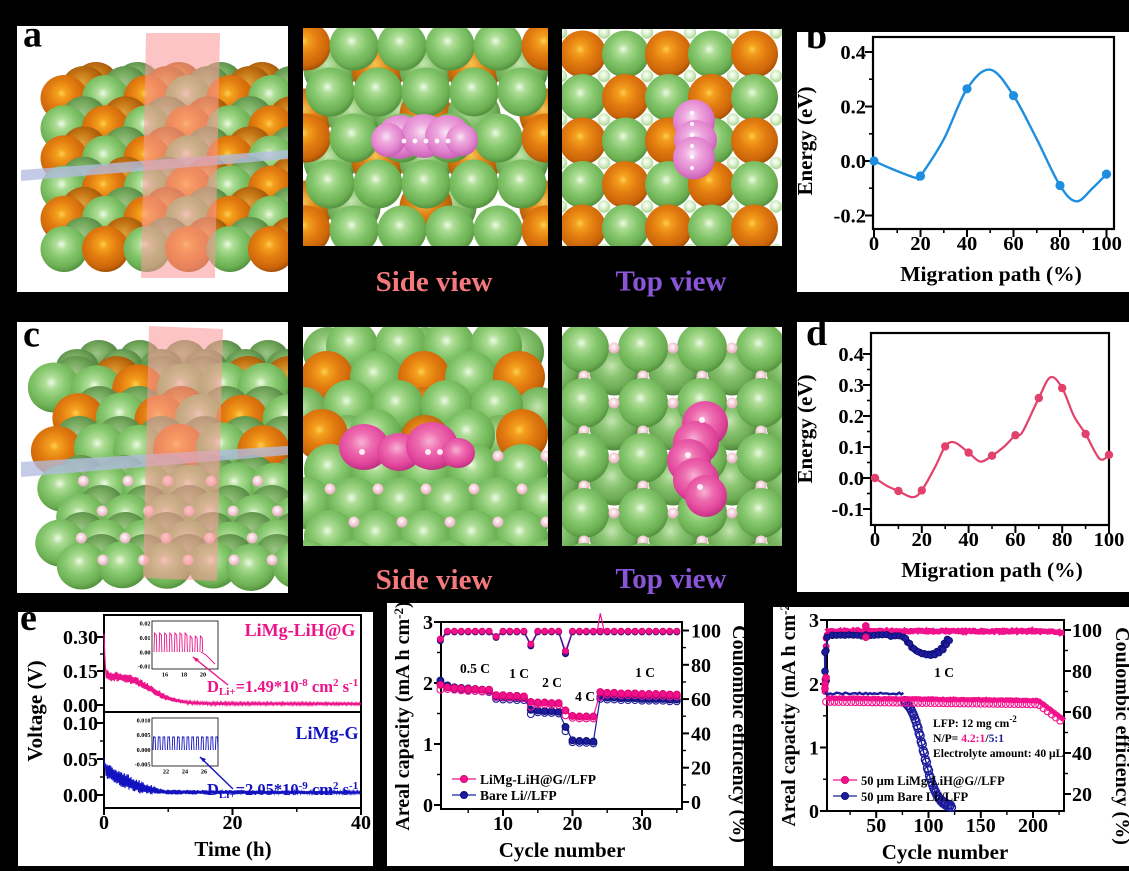 The height and width of the screenshot is (871, 1129). Describe the element at coordinates (851, 386) in the screenshot. I see `svg-text: 0.3` at that location.